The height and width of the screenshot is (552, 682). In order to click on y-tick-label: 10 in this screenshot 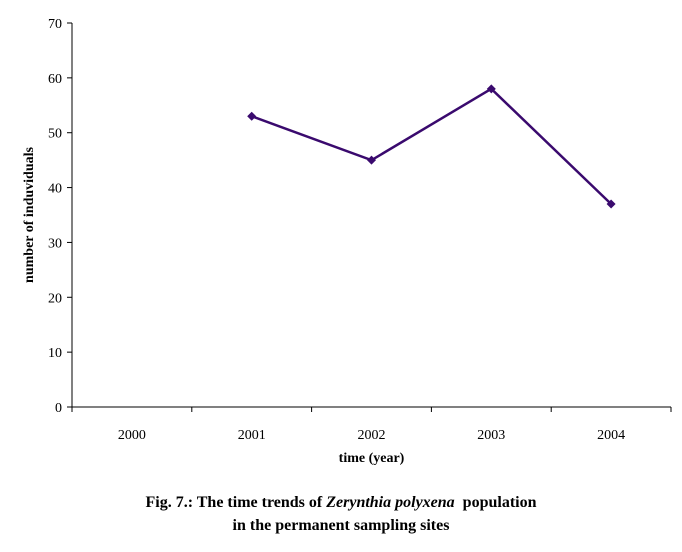, I will do `click(55, 353)`.